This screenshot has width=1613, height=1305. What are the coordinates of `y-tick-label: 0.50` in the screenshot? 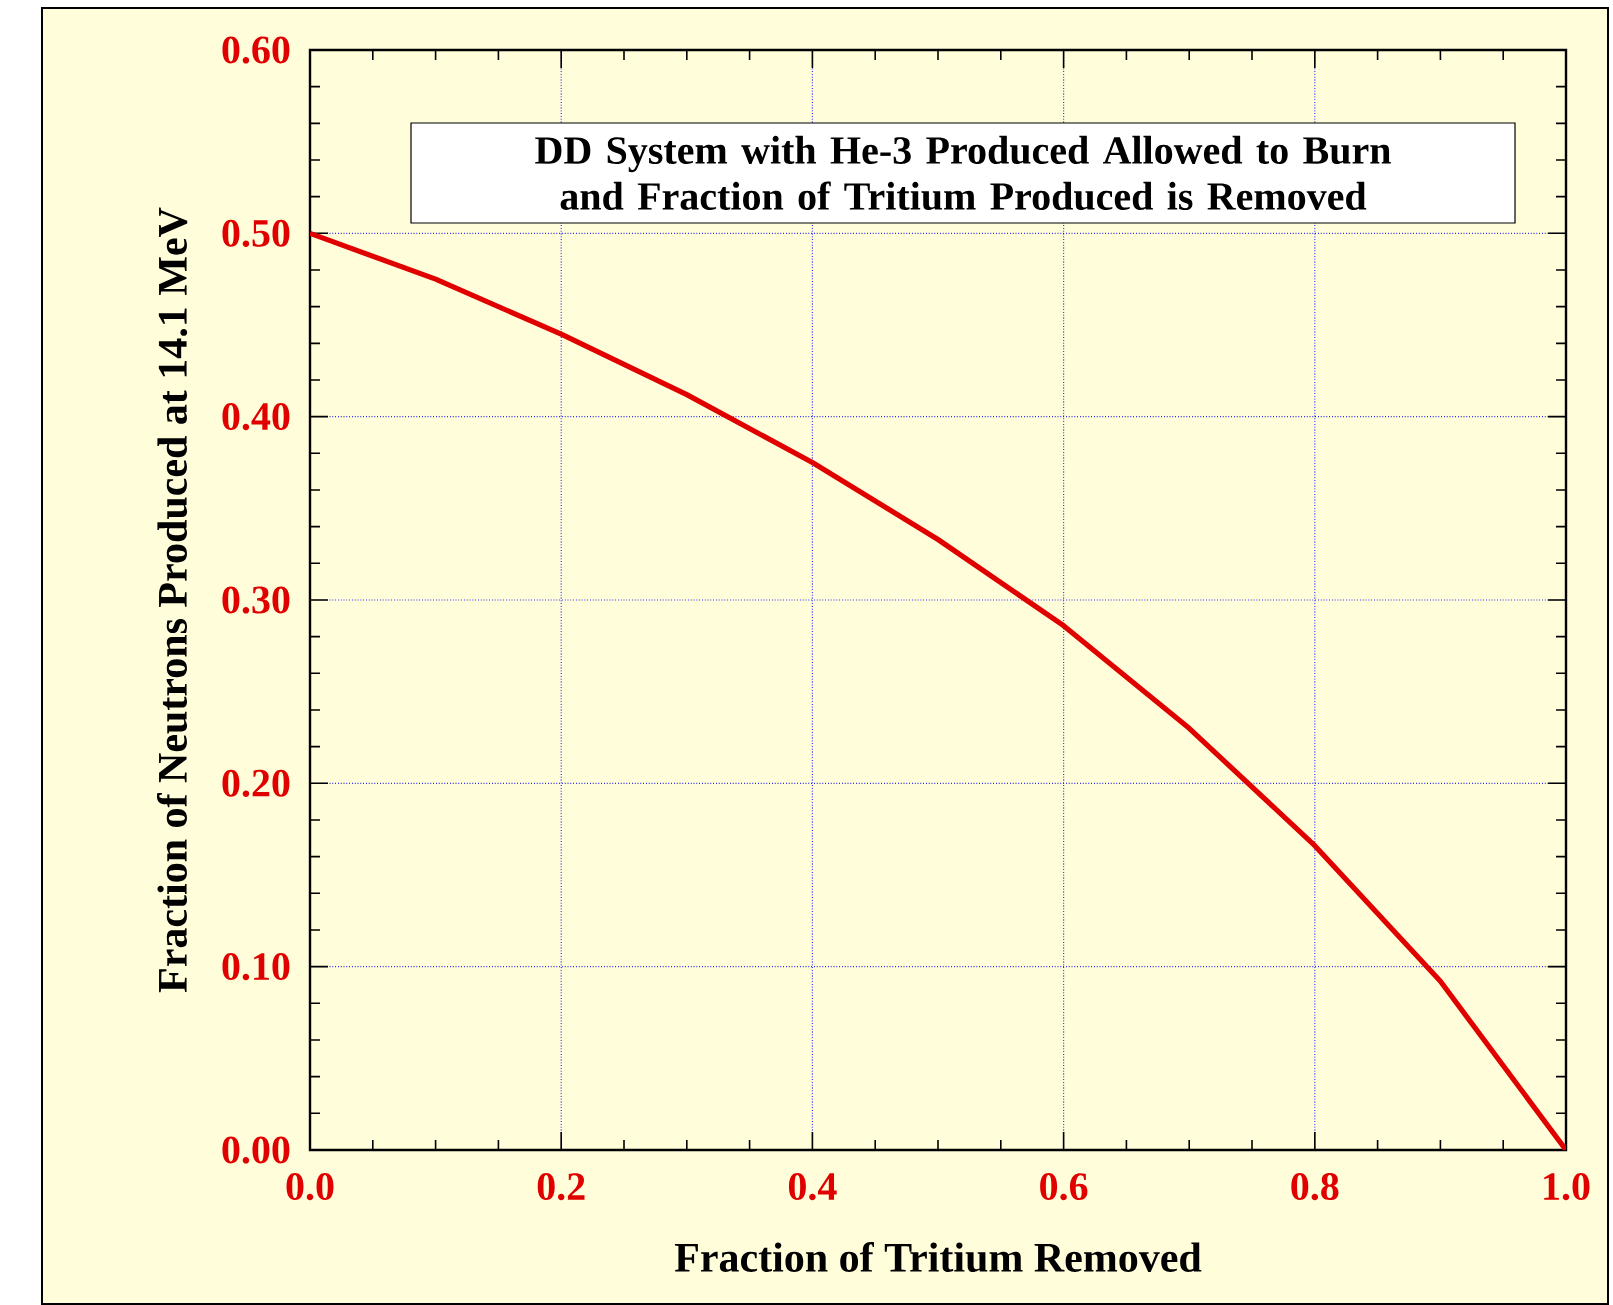 It's located at (256, 233).